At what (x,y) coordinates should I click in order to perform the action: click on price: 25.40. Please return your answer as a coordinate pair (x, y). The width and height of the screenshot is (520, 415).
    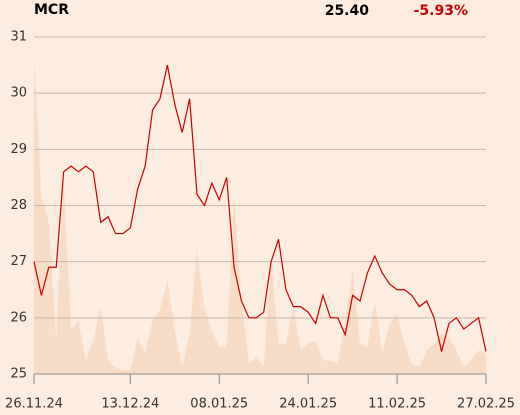
    Looking at the image, I should click on (347, 11).